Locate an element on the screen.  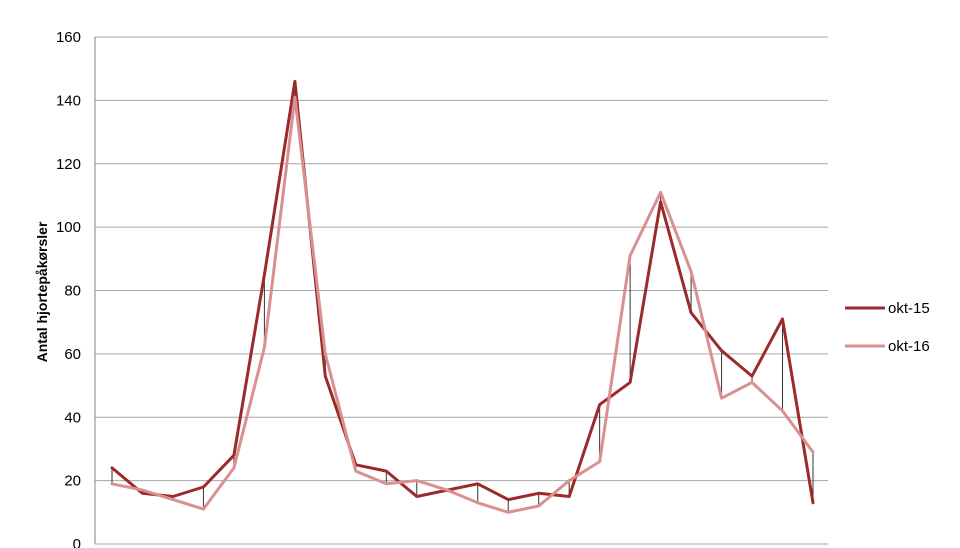
y-tick-label: 40 is located at coordinates (72, 417).